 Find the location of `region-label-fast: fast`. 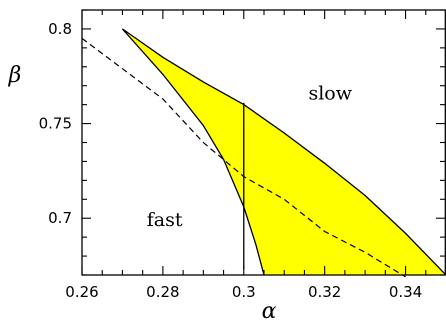

region-label-fast: fast is located at coordinates (165, 220).